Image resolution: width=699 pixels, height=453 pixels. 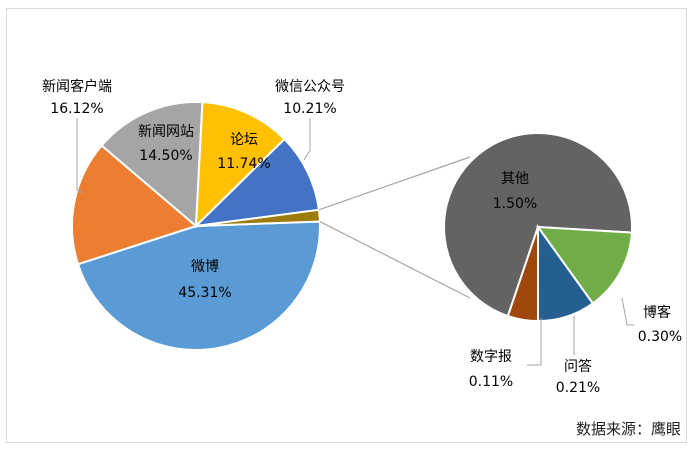 I want to click on leader-news-client, so click(x=80, y=156).